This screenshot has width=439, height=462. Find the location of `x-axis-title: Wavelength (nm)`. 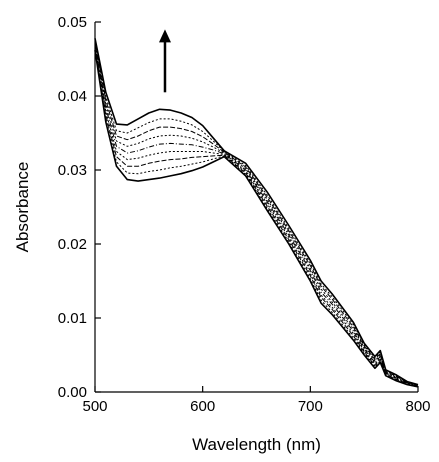

x-axis-title: Wavelength (nm) is located at coordinates (256, 444).